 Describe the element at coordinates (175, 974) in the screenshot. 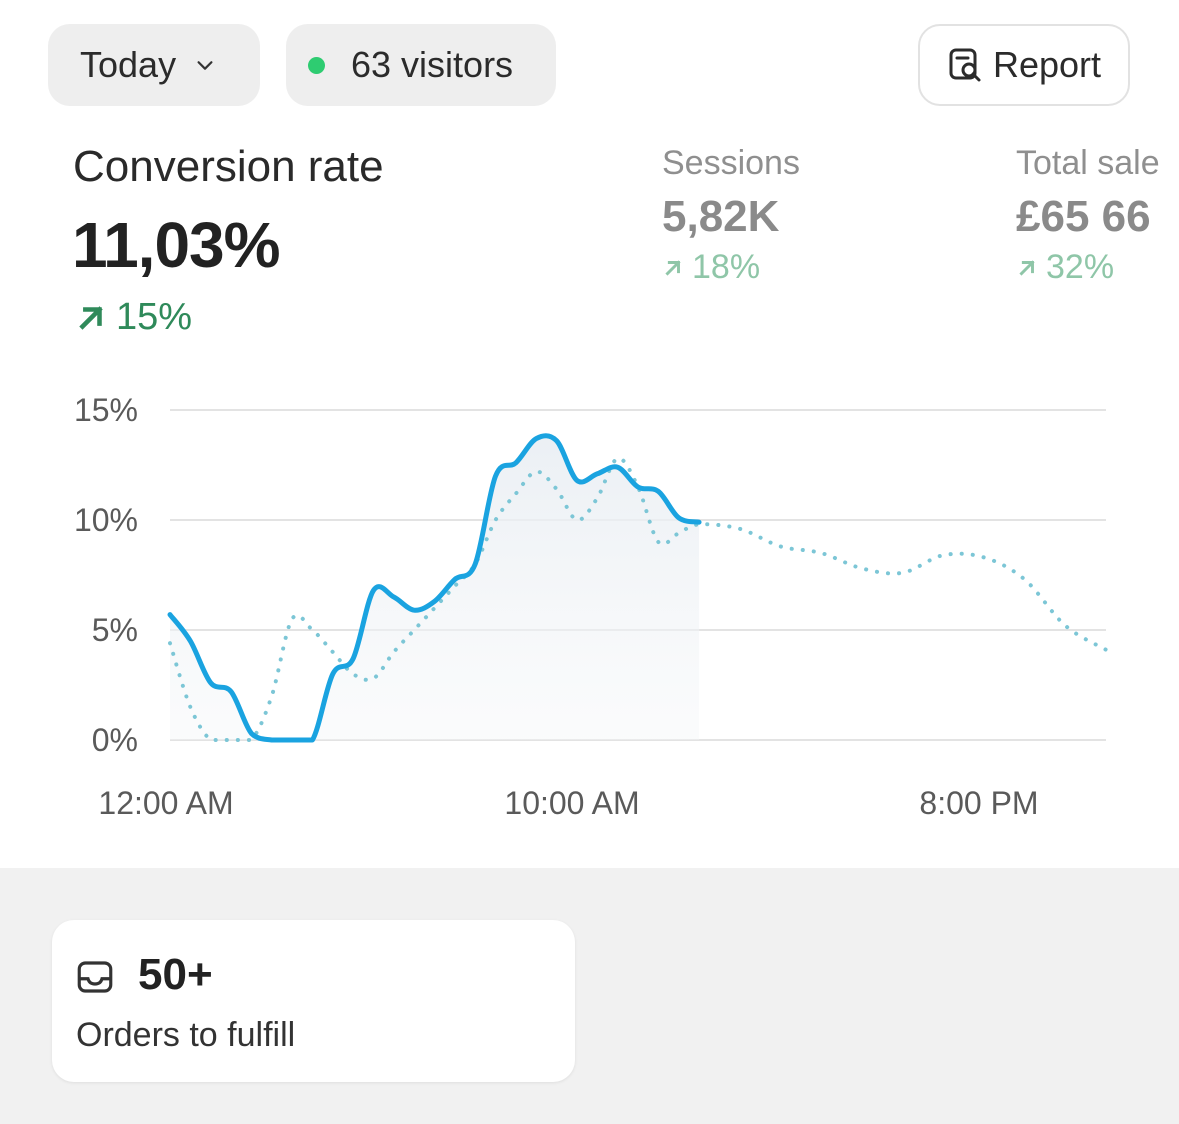

I see `orders-count: 50+` at that location.